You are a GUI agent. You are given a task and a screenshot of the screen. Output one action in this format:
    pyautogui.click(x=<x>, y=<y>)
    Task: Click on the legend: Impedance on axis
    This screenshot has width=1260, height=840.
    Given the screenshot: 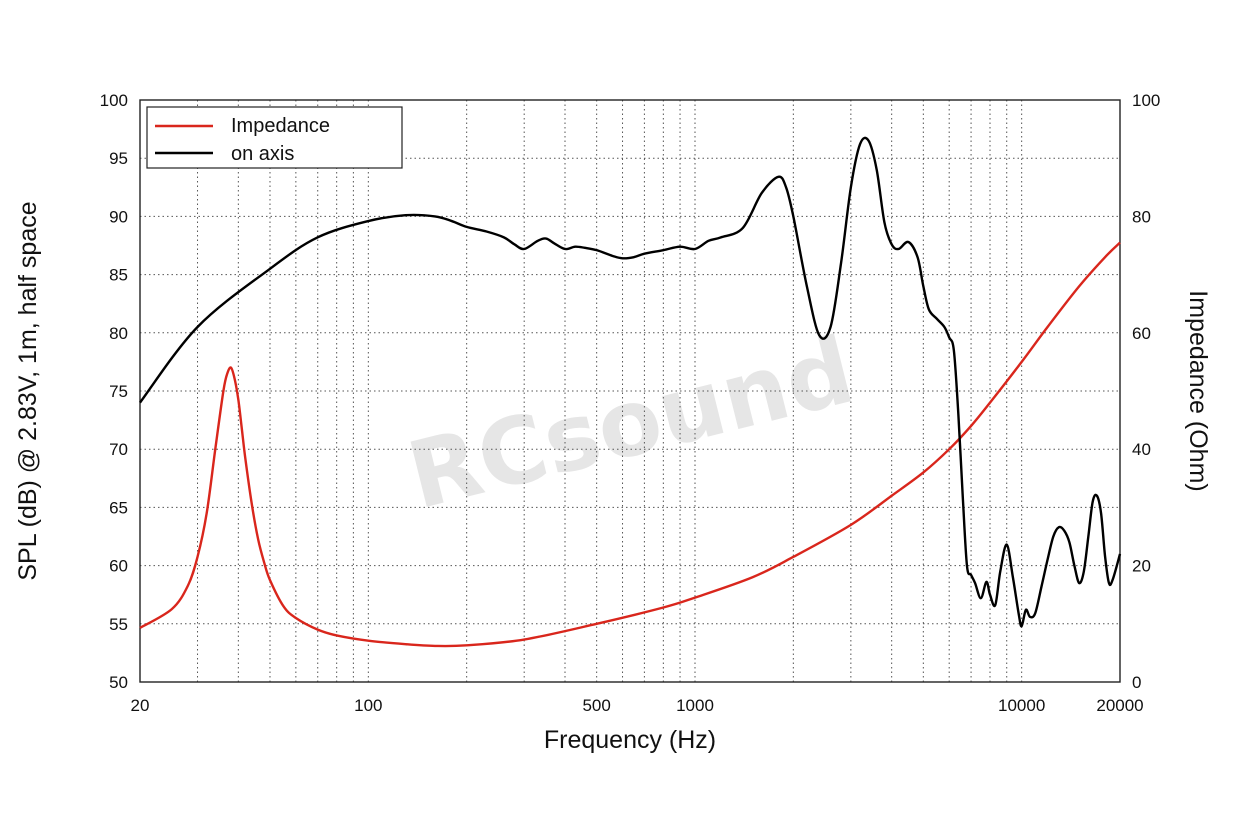 What is the action you would take?
    pyautogui.click(x=274, y=137)
    